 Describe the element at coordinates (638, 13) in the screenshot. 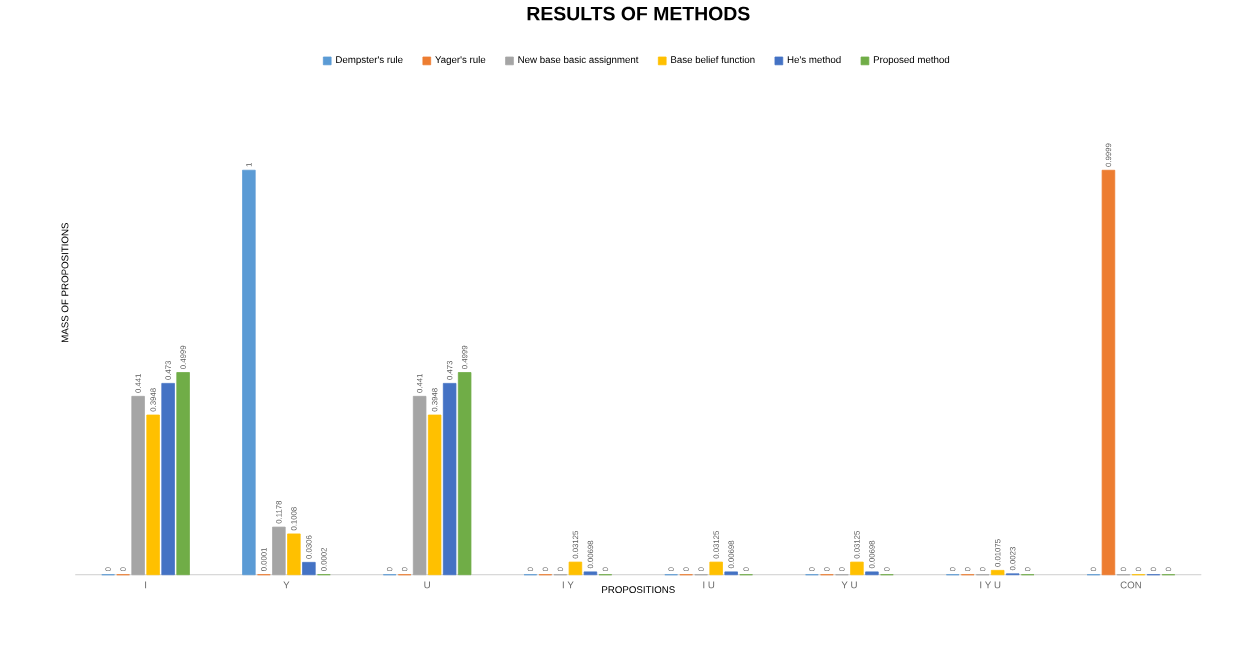

I see `chart-title: RESULTS OF METHODS` at that location.